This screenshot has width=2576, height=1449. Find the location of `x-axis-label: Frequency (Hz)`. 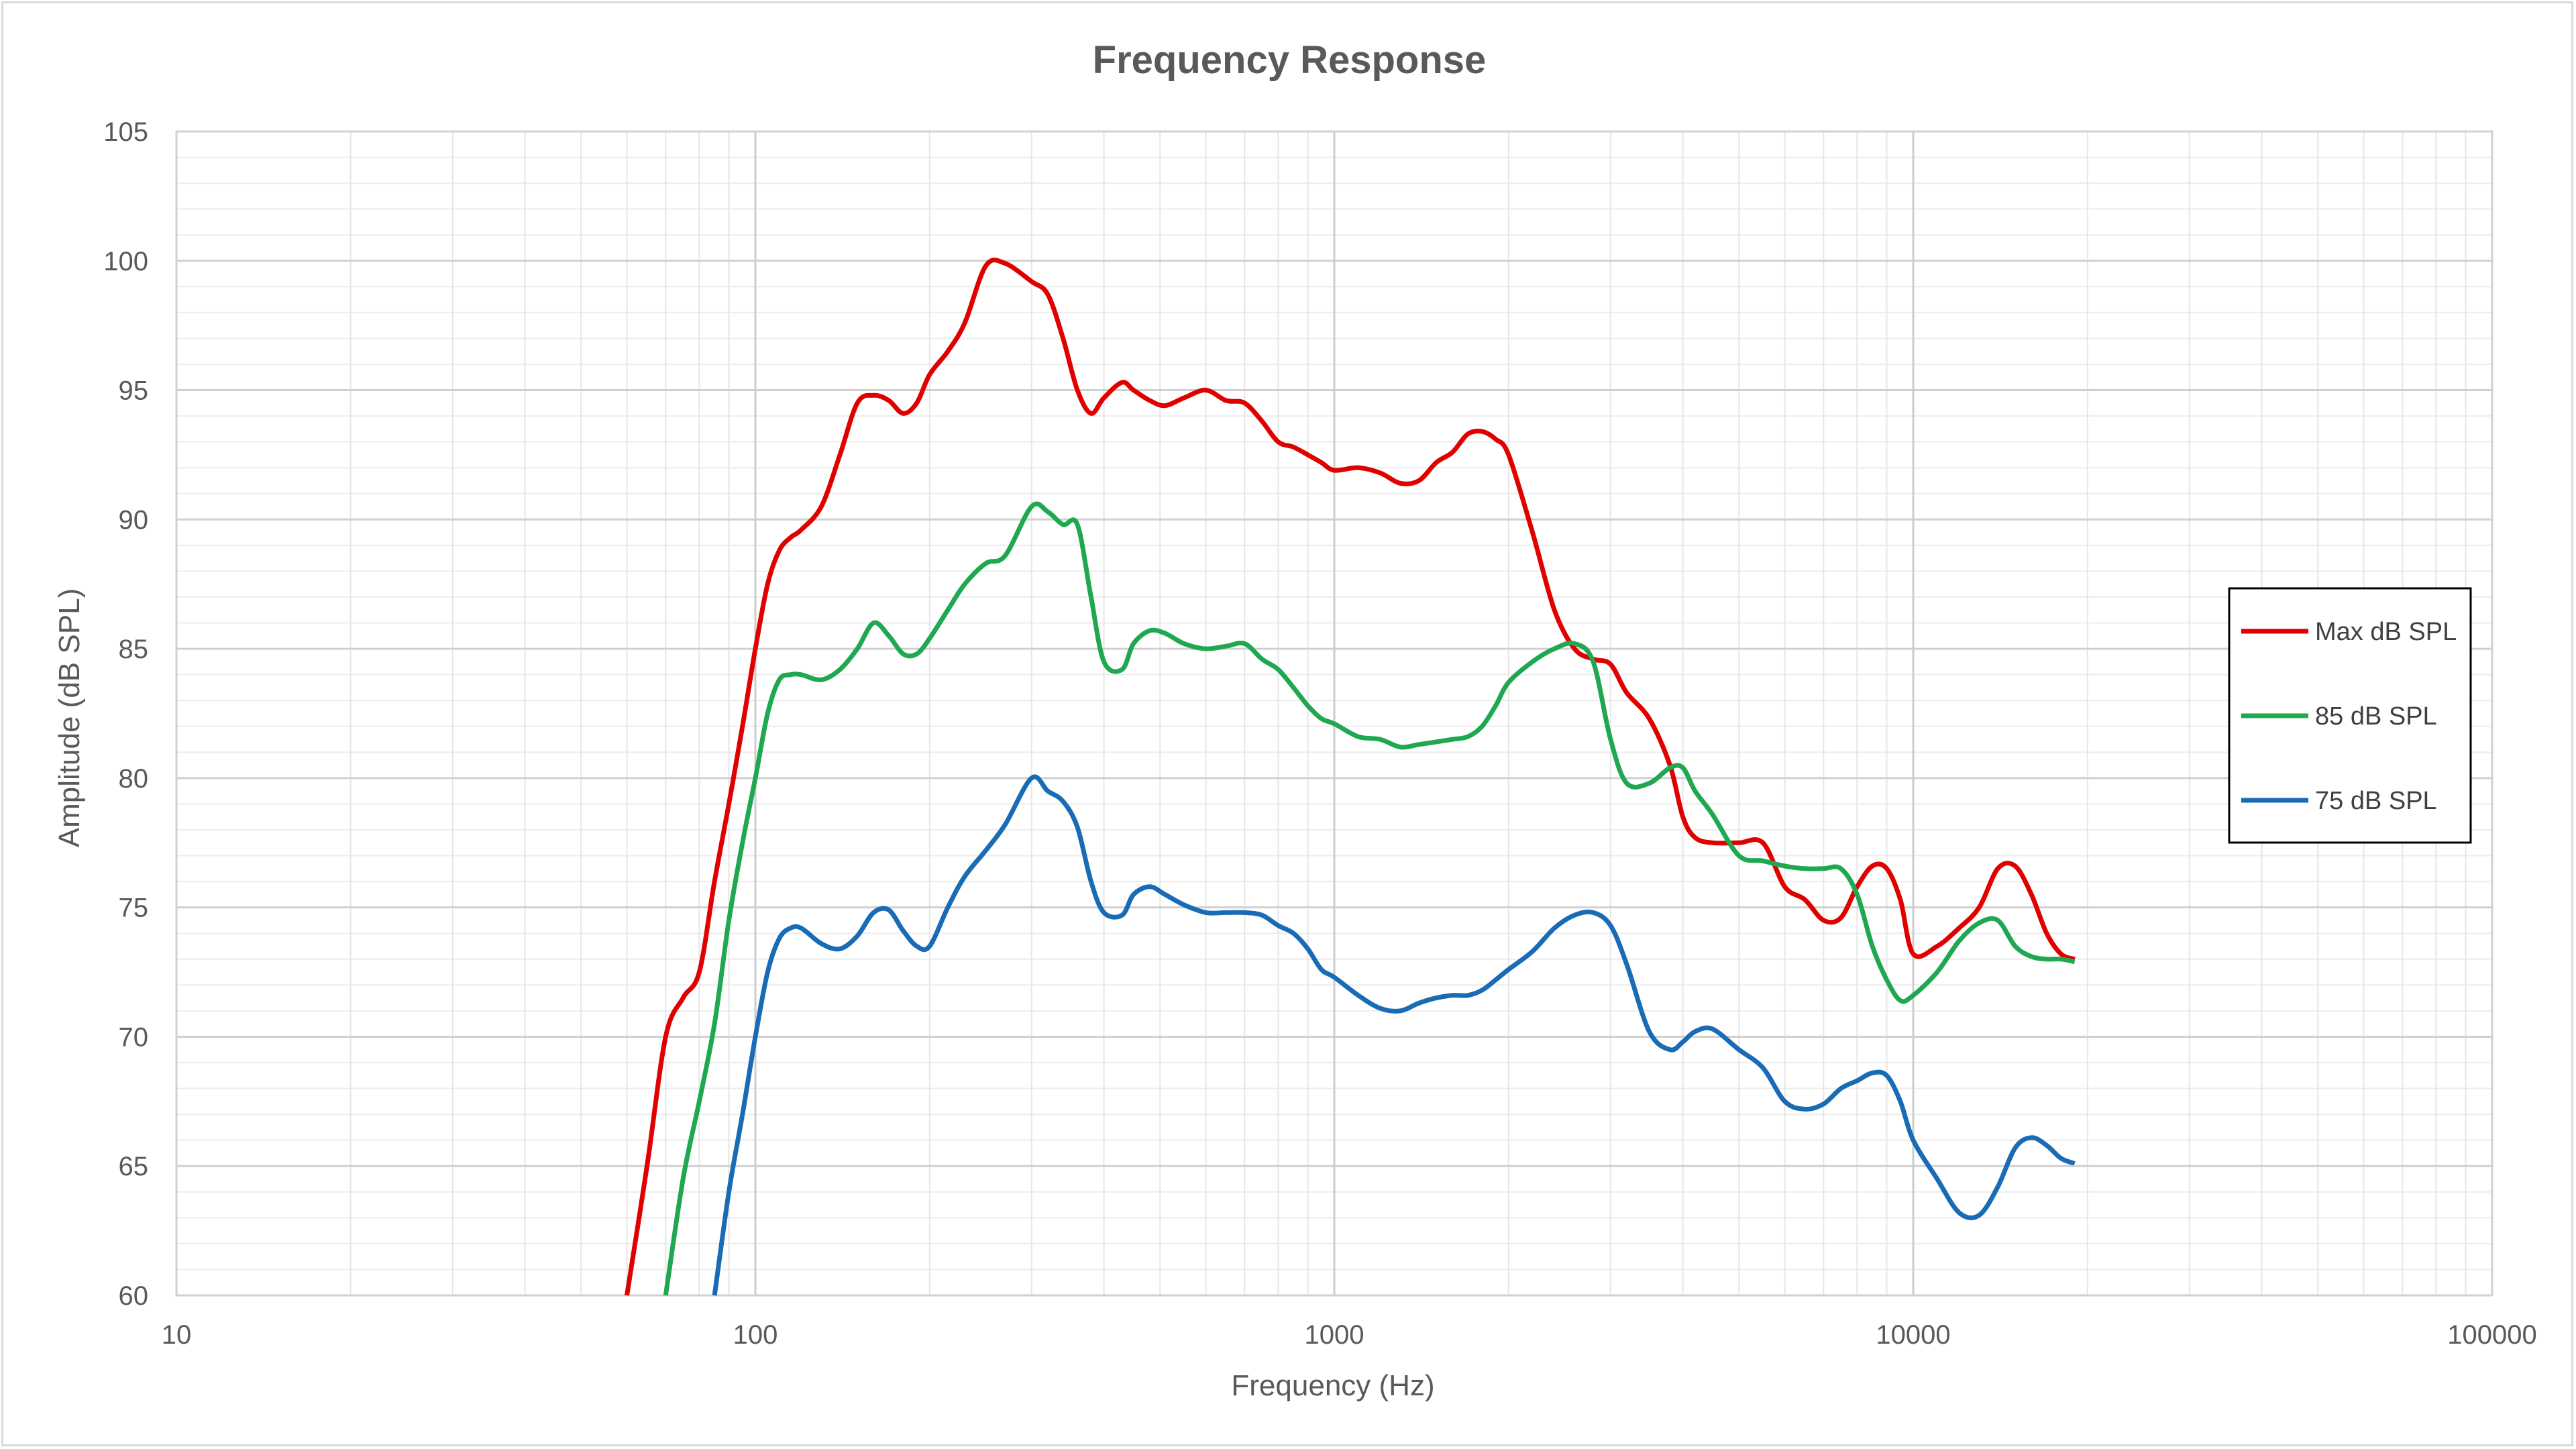

x-axis-label: Frequency (Hz) is located at coordinates (1332, 1385).